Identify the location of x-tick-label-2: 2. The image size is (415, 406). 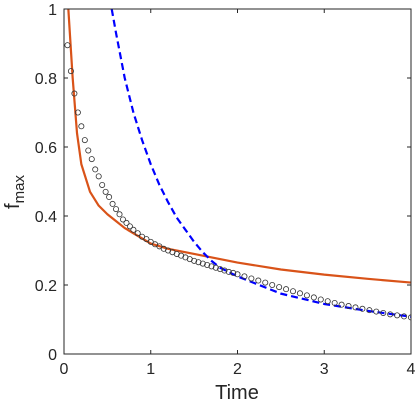
(237, 369).